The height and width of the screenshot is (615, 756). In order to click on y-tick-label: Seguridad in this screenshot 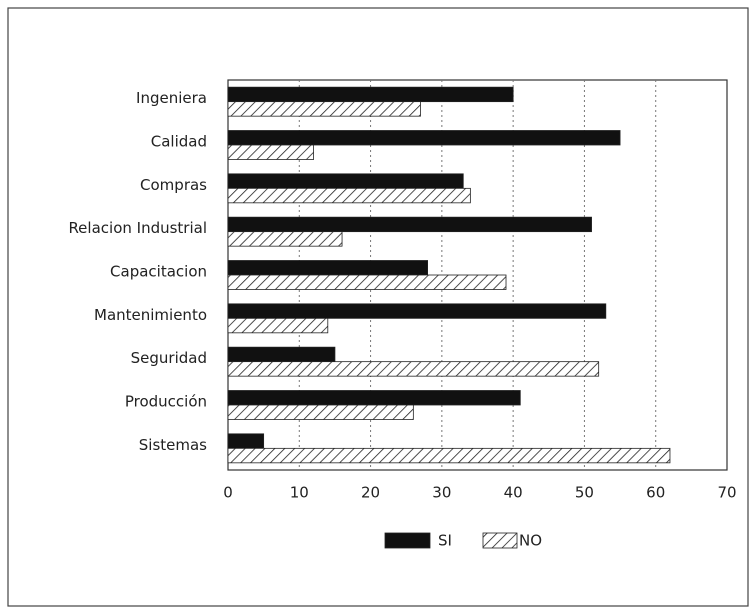, I will do `click(169, 358)`.